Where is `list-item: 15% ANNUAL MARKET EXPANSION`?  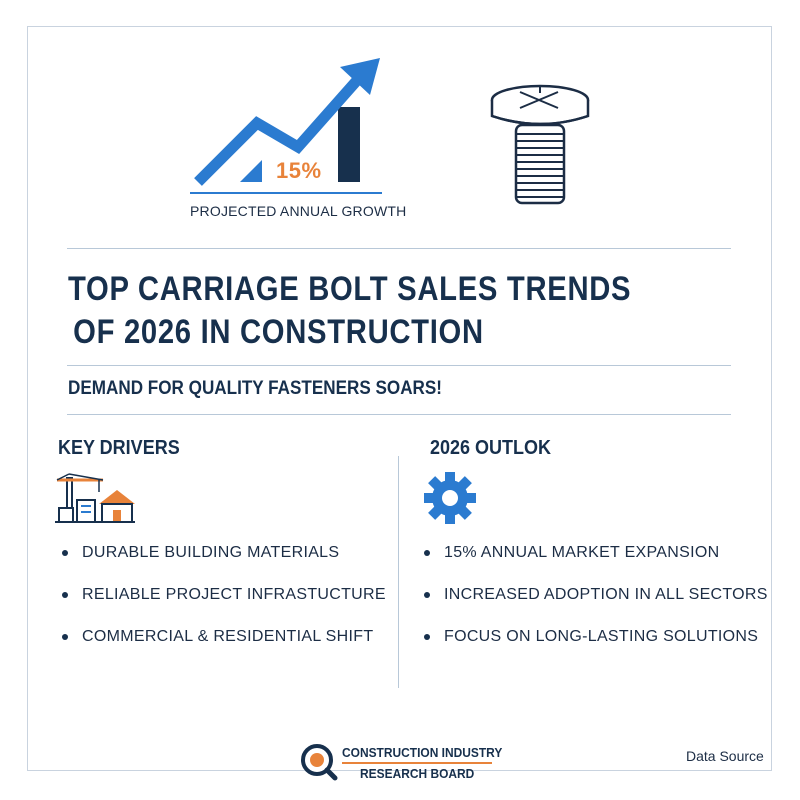 list-item: 15% ANNUAL MARKET EXPANSION is located at coordinates (596, 563).